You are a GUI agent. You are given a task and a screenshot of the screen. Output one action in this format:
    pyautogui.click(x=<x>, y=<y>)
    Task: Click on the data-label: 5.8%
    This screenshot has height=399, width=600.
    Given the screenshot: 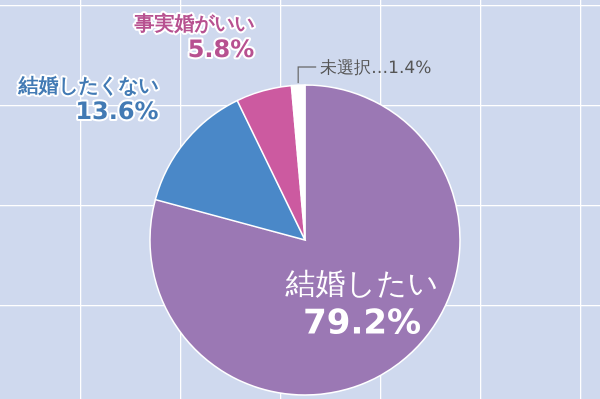 What is the action you would take?
    pyautogui.click(x=221, y=48)
    